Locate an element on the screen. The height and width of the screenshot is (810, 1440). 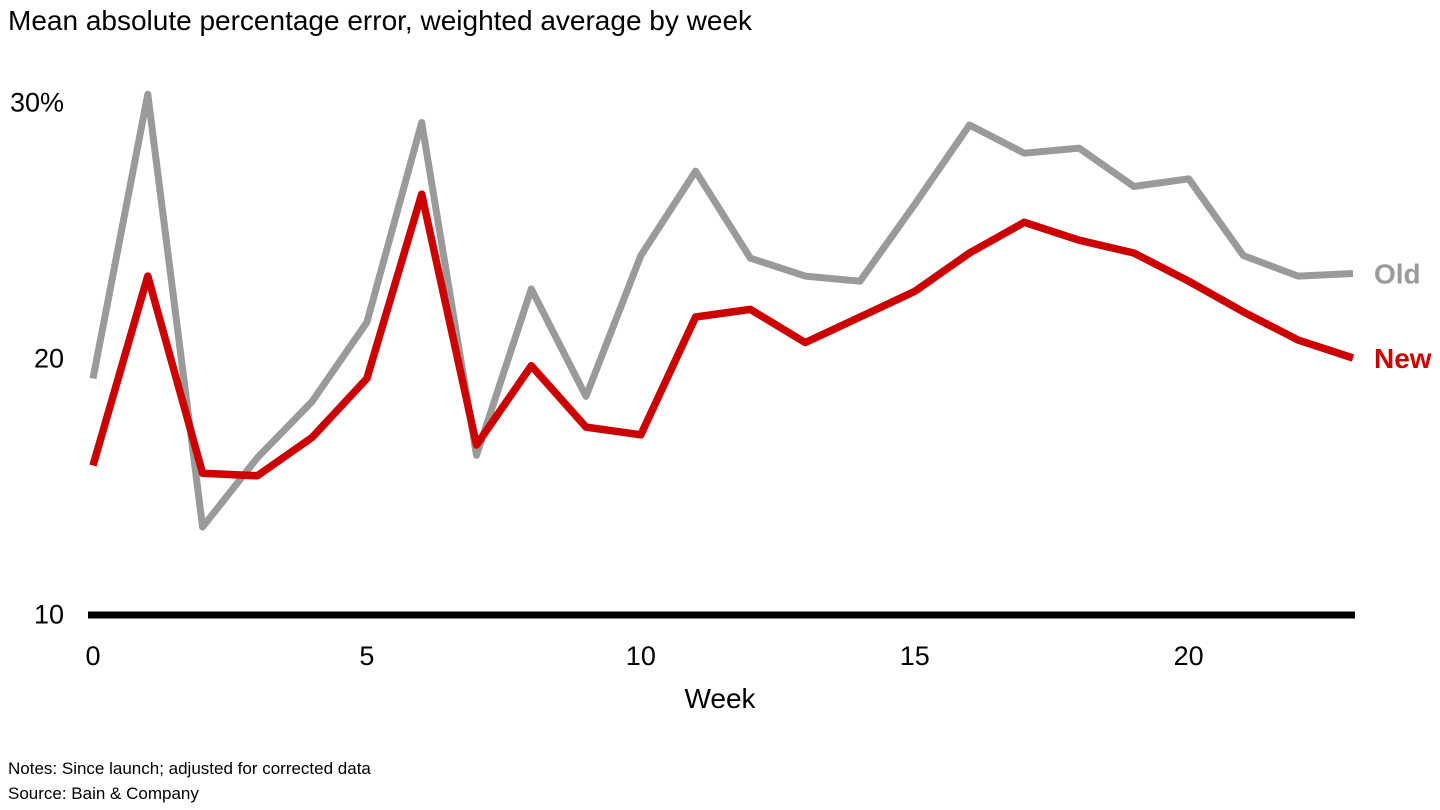
series-label-new: New is located at coordinates (1403, 358).